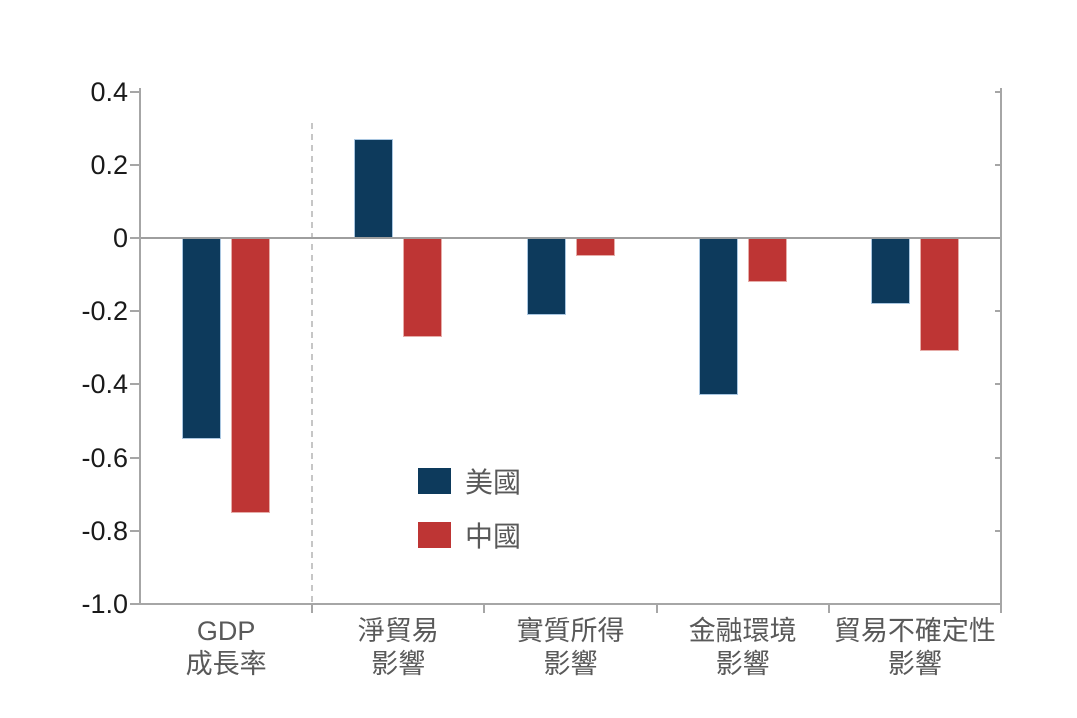  What do you see at coordinates (423, 287) in the screenshot?
I see `bar-china-cat1` at bounding box center [423, 287].